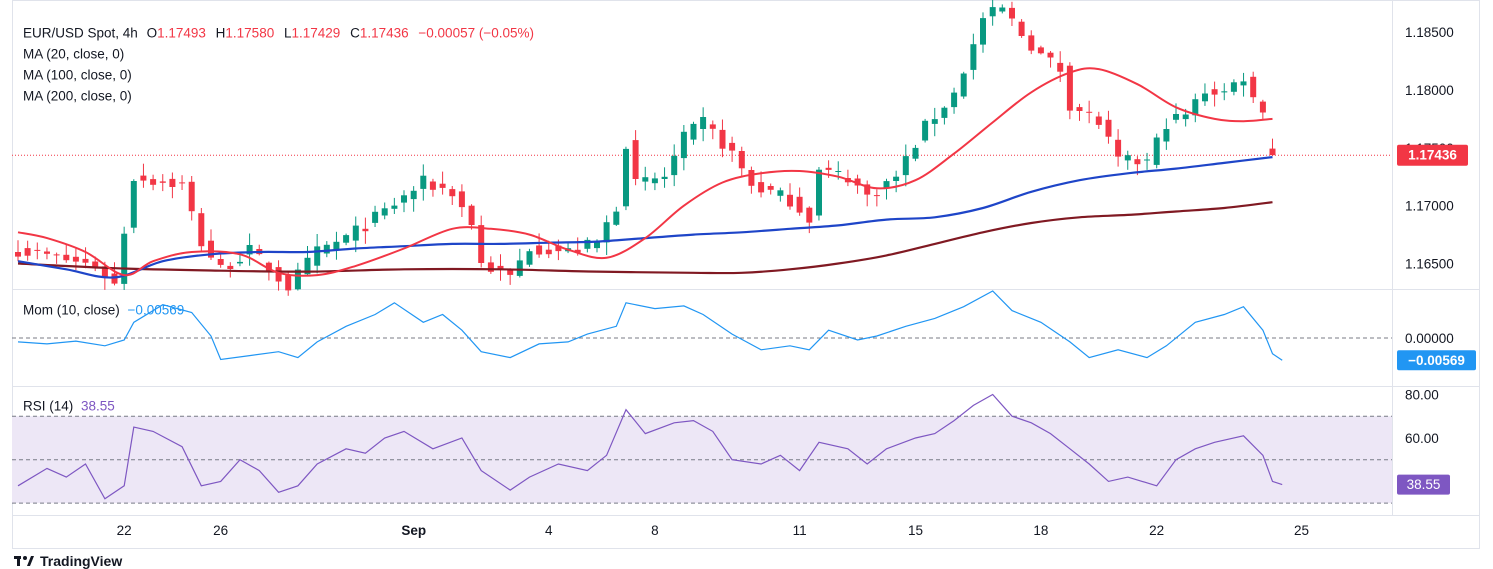  What do you see at coordinates (156, 310) in the screenshot?
I see `momentum-value: −0.00569` at bounding box center [156, 310].